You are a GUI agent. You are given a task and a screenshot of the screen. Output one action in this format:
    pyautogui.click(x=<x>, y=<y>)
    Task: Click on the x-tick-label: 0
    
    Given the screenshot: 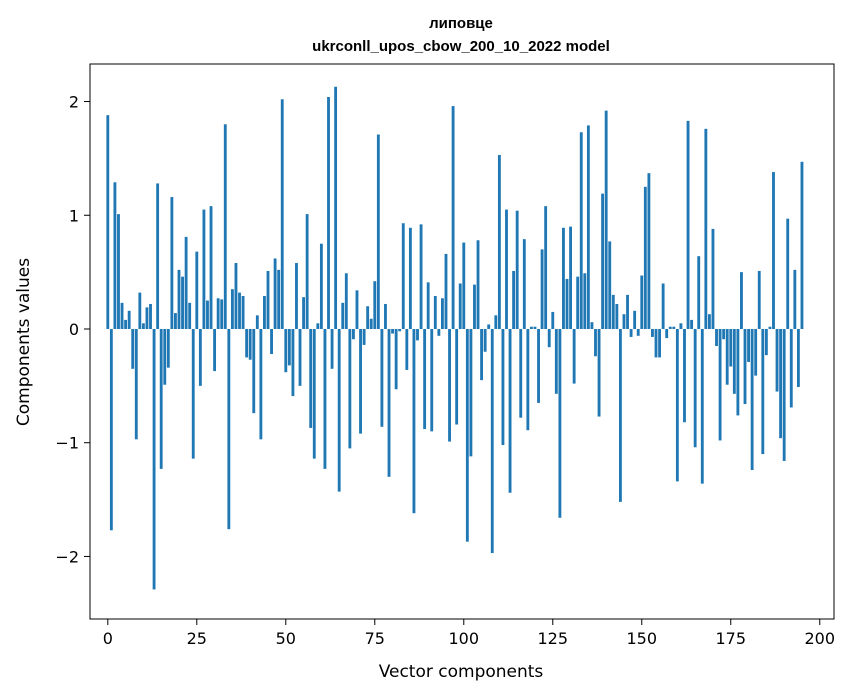 What is the action you would take?
    pyautogui.click(x=108, y=638)
    